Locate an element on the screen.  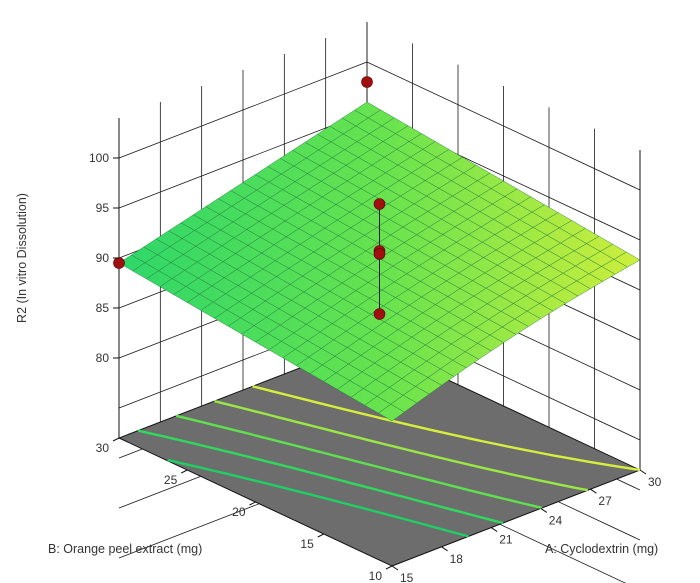
y-axis-title: B: Orange peel extract (mg) is located at coordinates (125, 549).